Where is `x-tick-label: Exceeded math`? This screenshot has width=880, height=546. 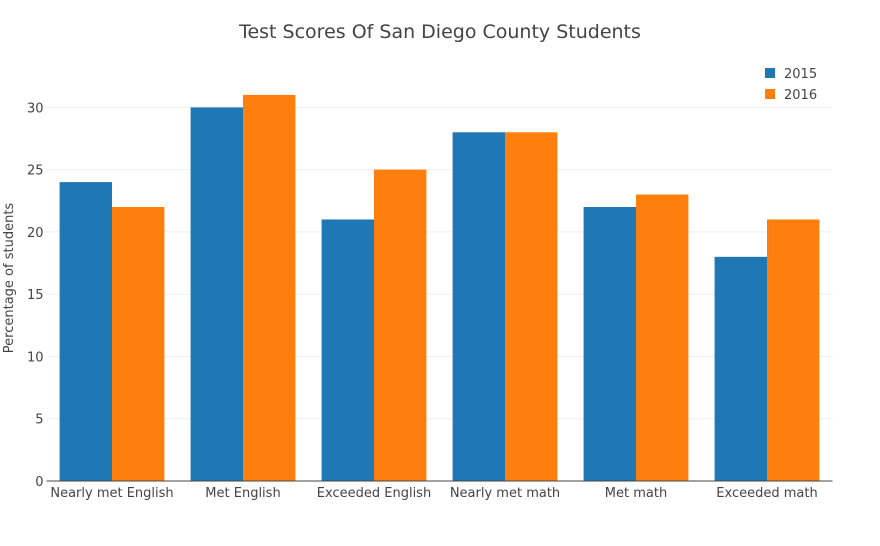 x-tick-label: Exceeded math is located at coordinates (766, 493).